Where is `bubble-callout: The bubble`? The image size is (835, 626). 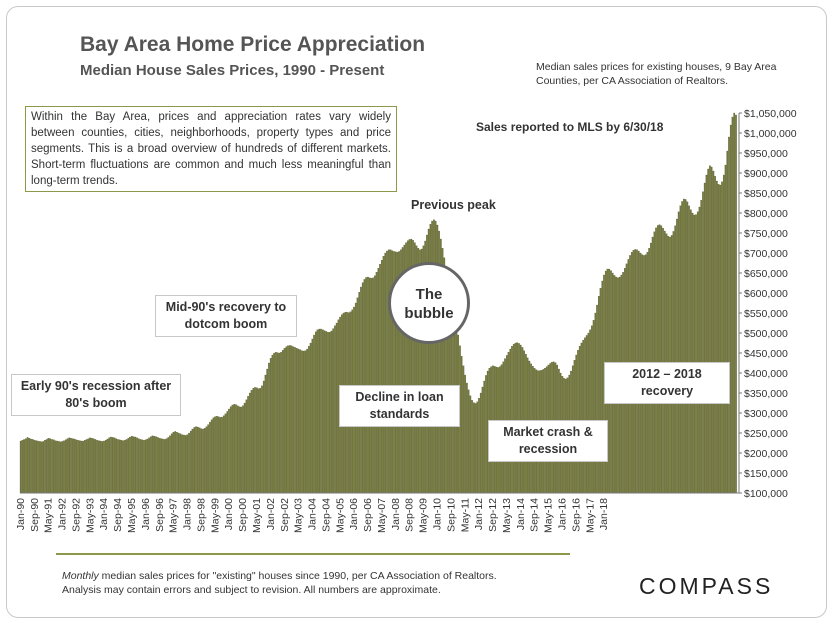 bubble-callout: The bubble is located at coordinates (429, 303).